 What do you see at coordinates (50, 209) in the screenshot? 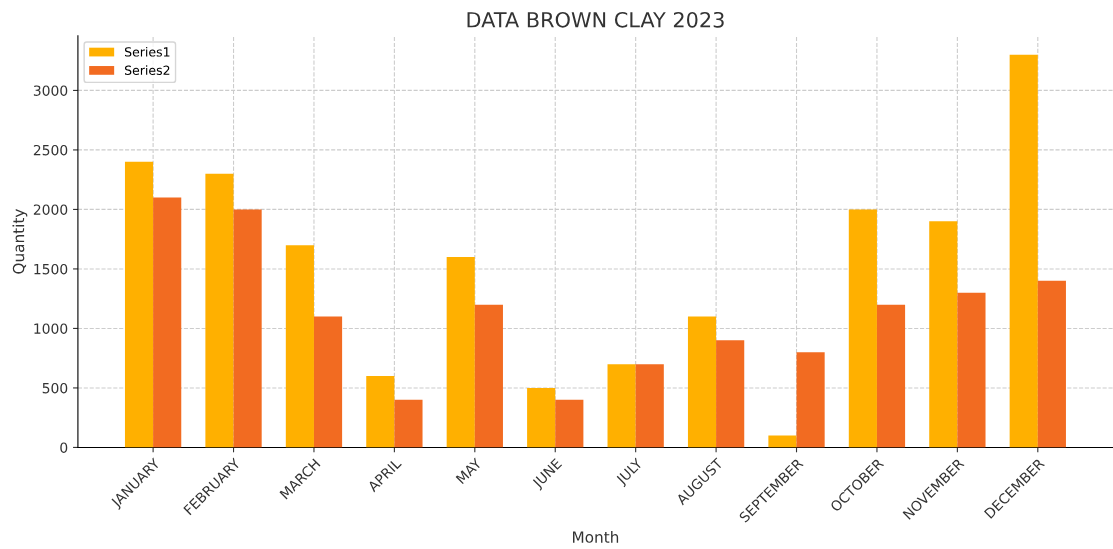
I see `y-tick-label: 2000` at bounding box center [50, 209].